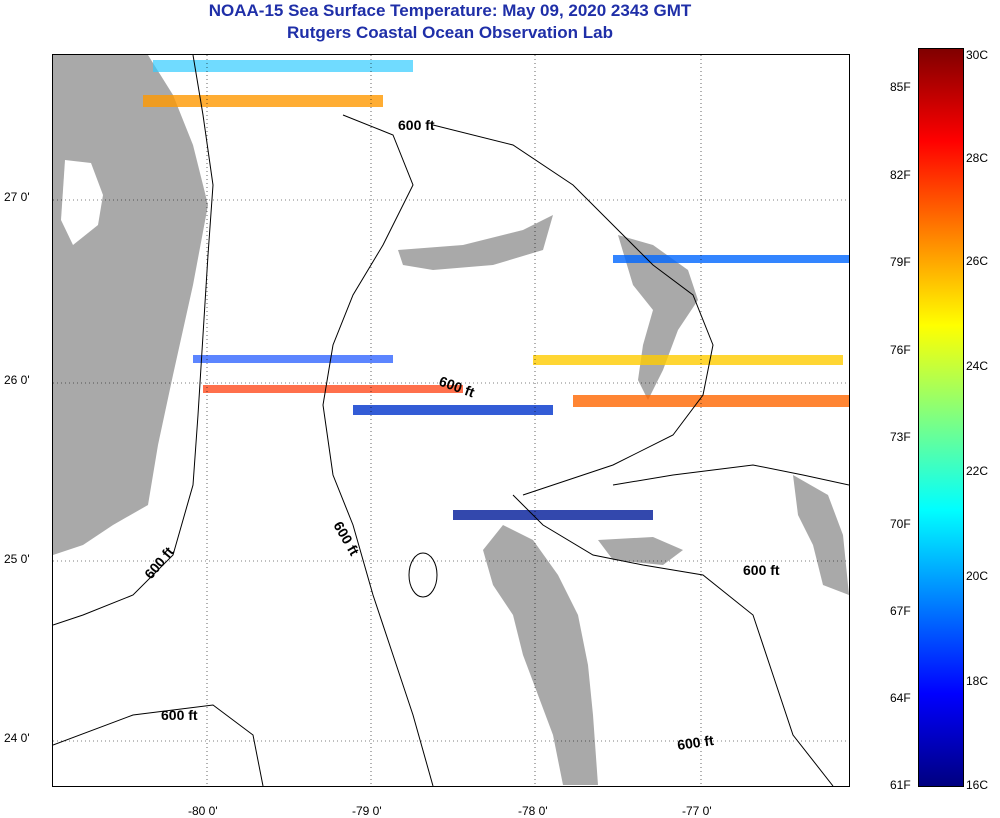  I want to click on cb-f-85: 85F, so click(900, 87).